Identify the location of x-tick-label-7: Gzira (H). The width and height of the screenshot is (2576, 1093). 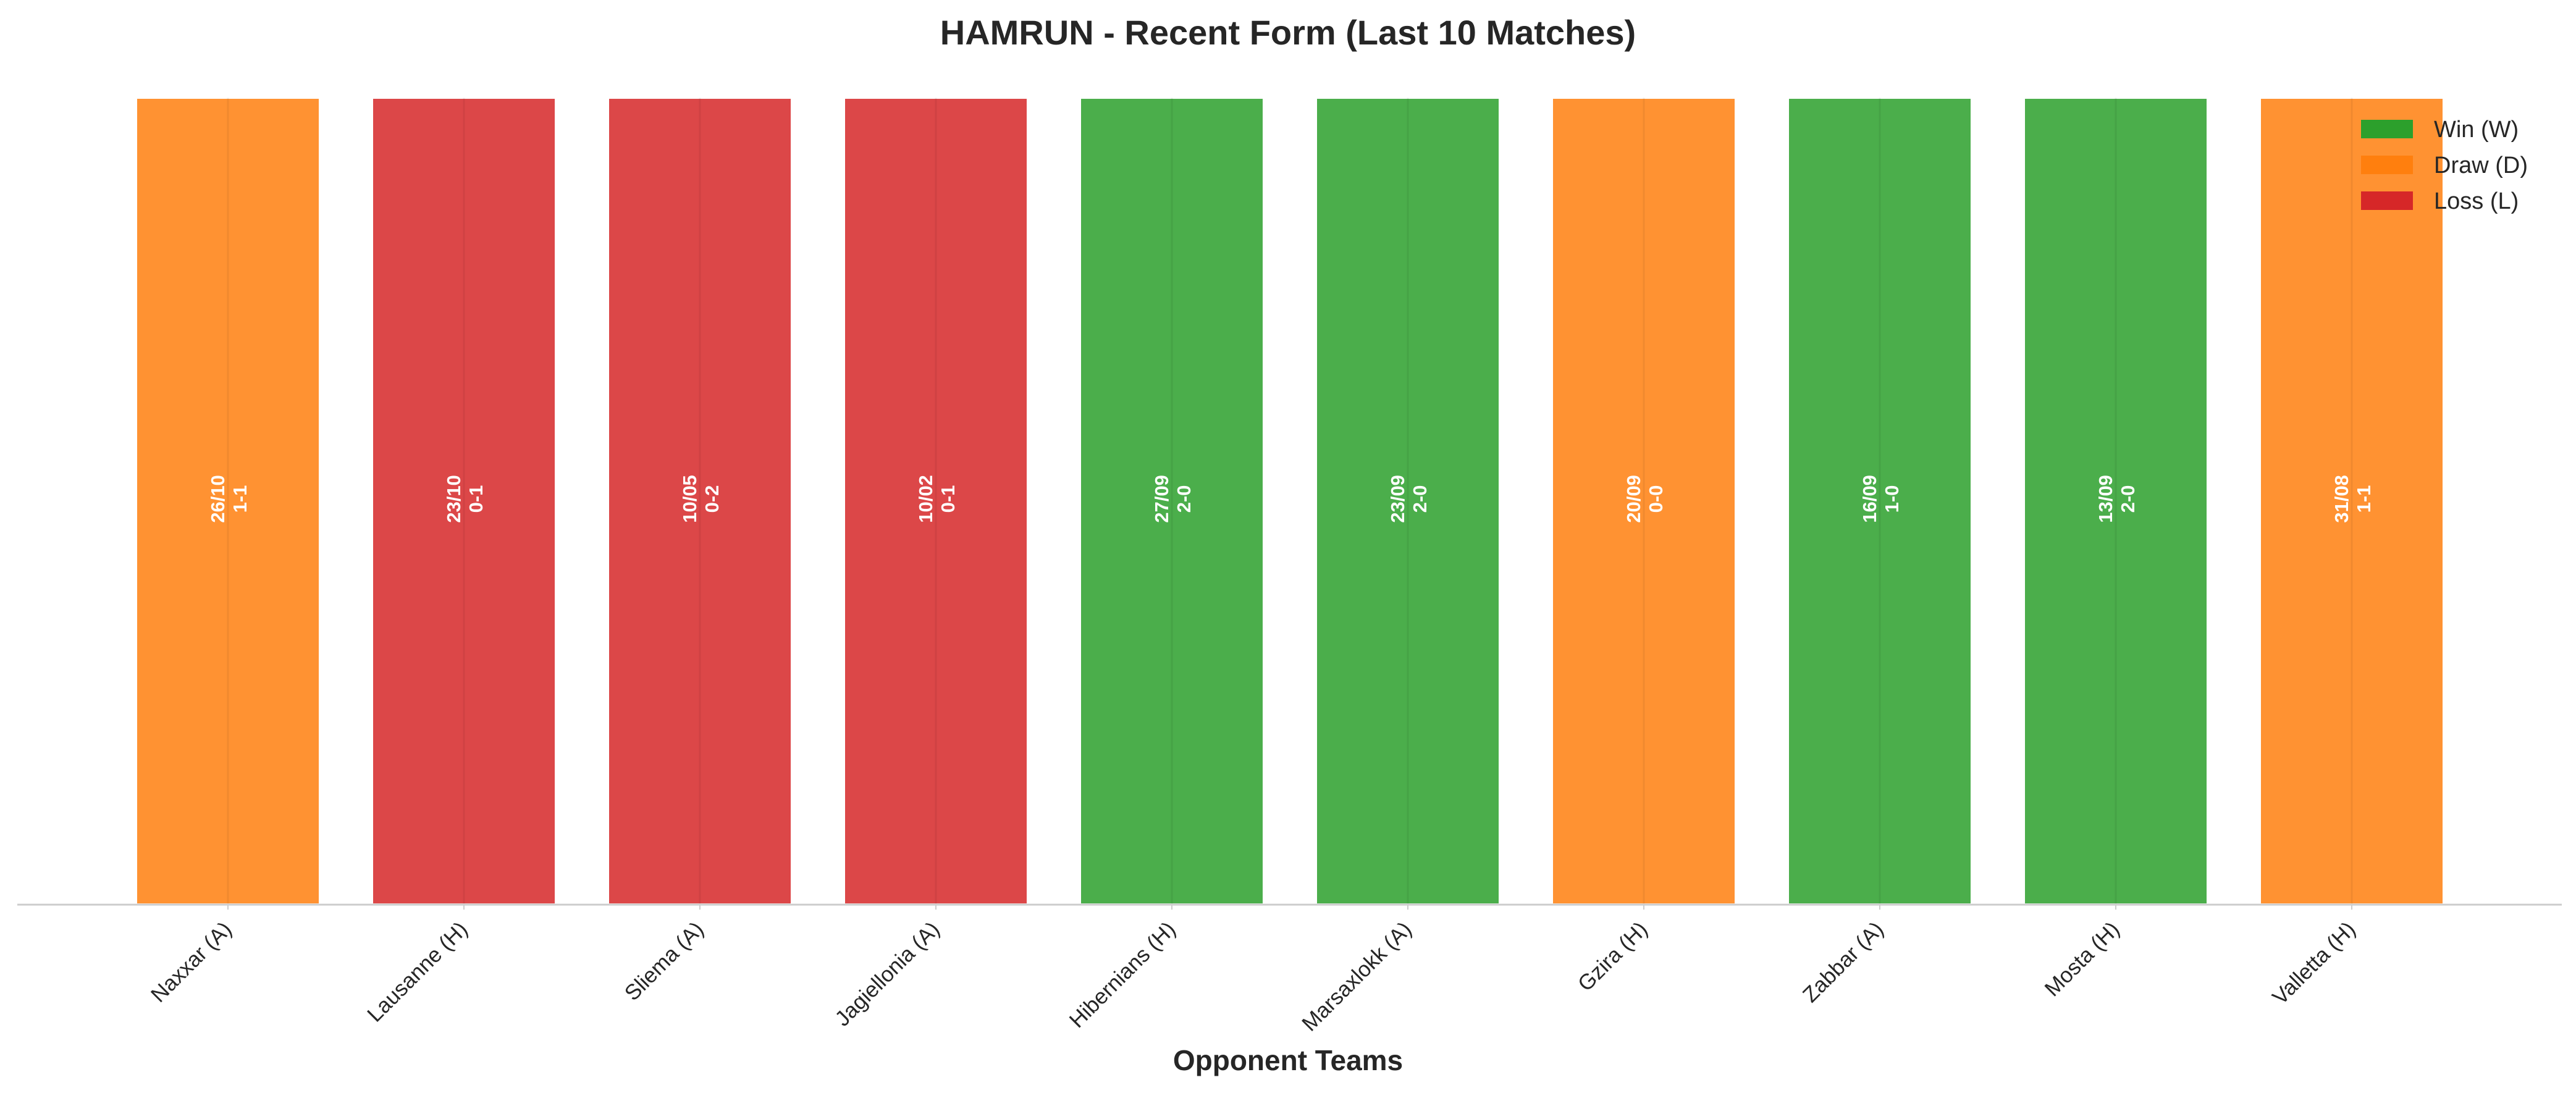
(1612, 956).